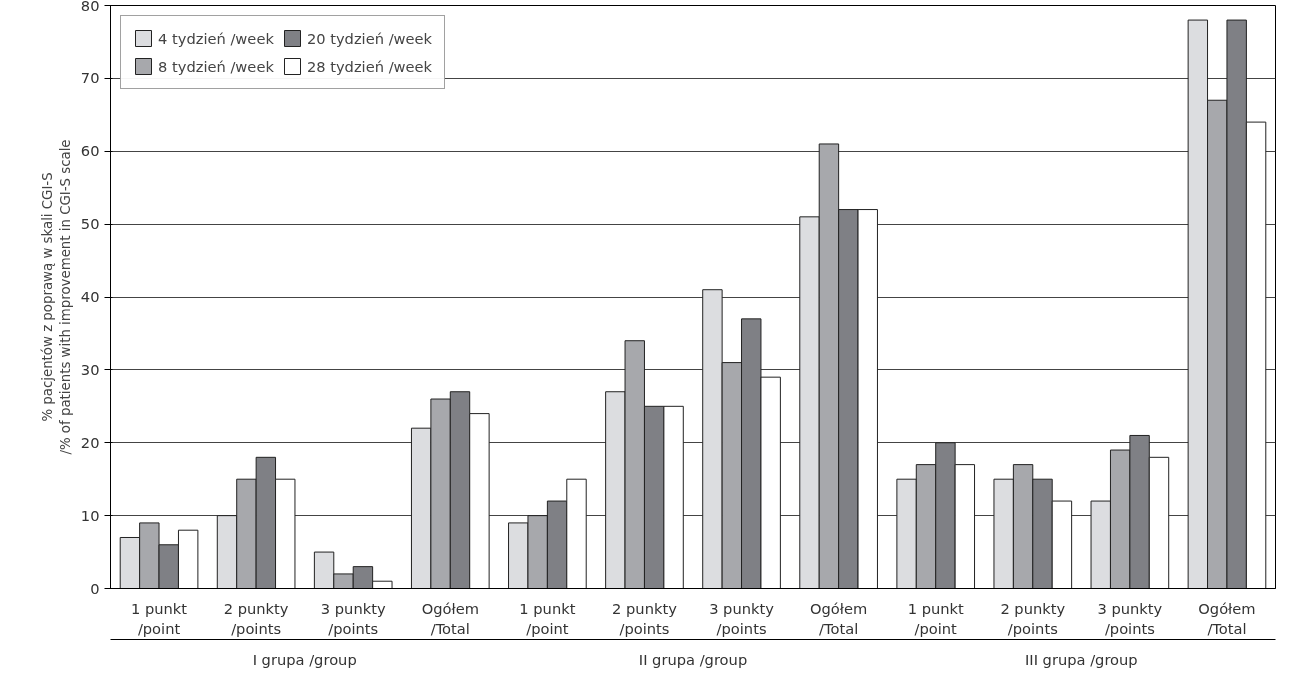 The height and width of the screenshot is (683, 1294). What do you see at coordinates (90, 151) in the screenshot?
I see `y-tick-label: 60` at bounding box center [90, 151].